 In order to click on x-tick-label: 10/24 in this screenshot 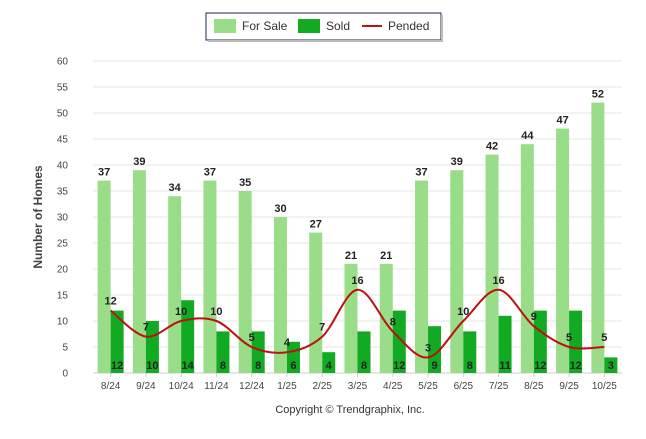, I will do `click(181, 386)`.